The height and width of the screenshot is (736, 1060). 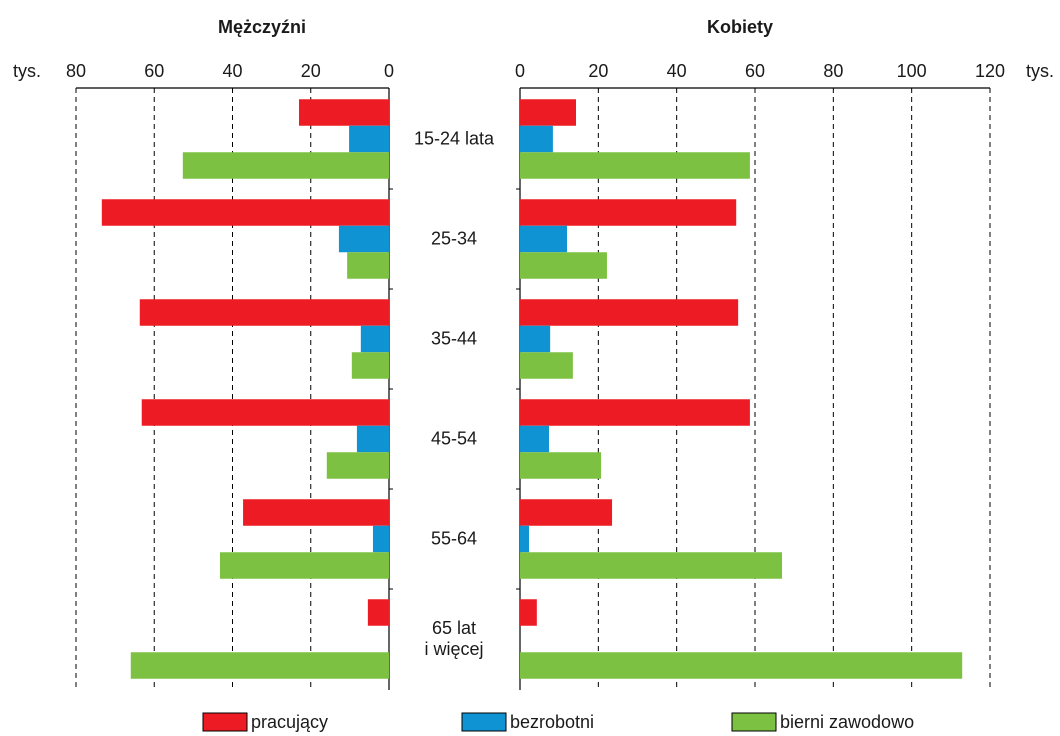 I want to click on category-label: 15-24 lata, so click(x=454, y=138).